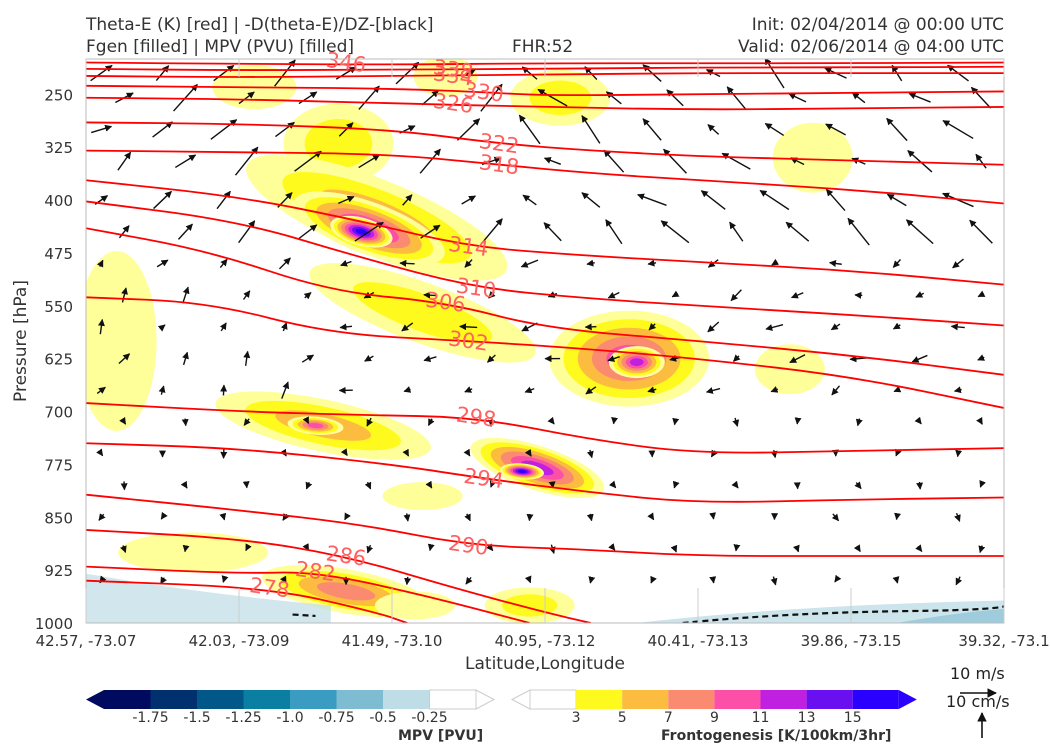 The height and width of the screenshot is (750, 1050). I want to click on theta-e-label: 346, so click(346, 62).